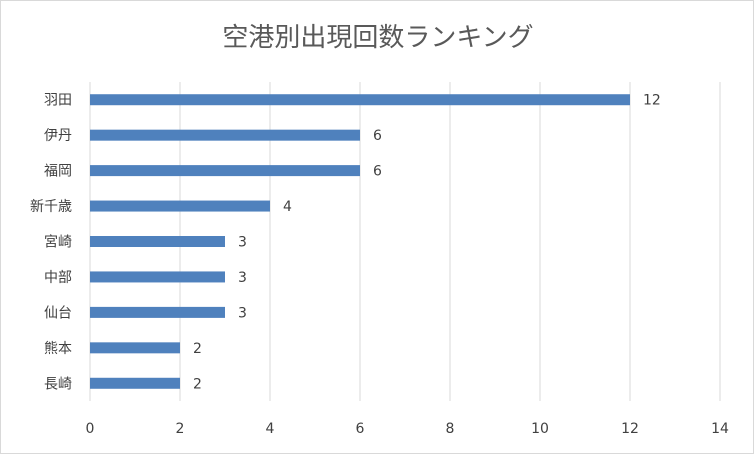 The width and height of the screenshot is (754, 455). I want to click on category-label: 長崎, so click(58, 384).